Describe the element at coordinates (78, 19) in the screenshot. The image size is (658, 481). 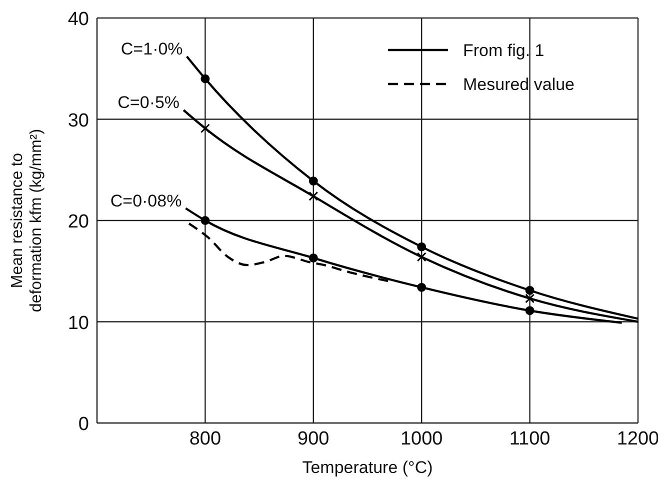
I see `y-tick-label: 40` at that location.